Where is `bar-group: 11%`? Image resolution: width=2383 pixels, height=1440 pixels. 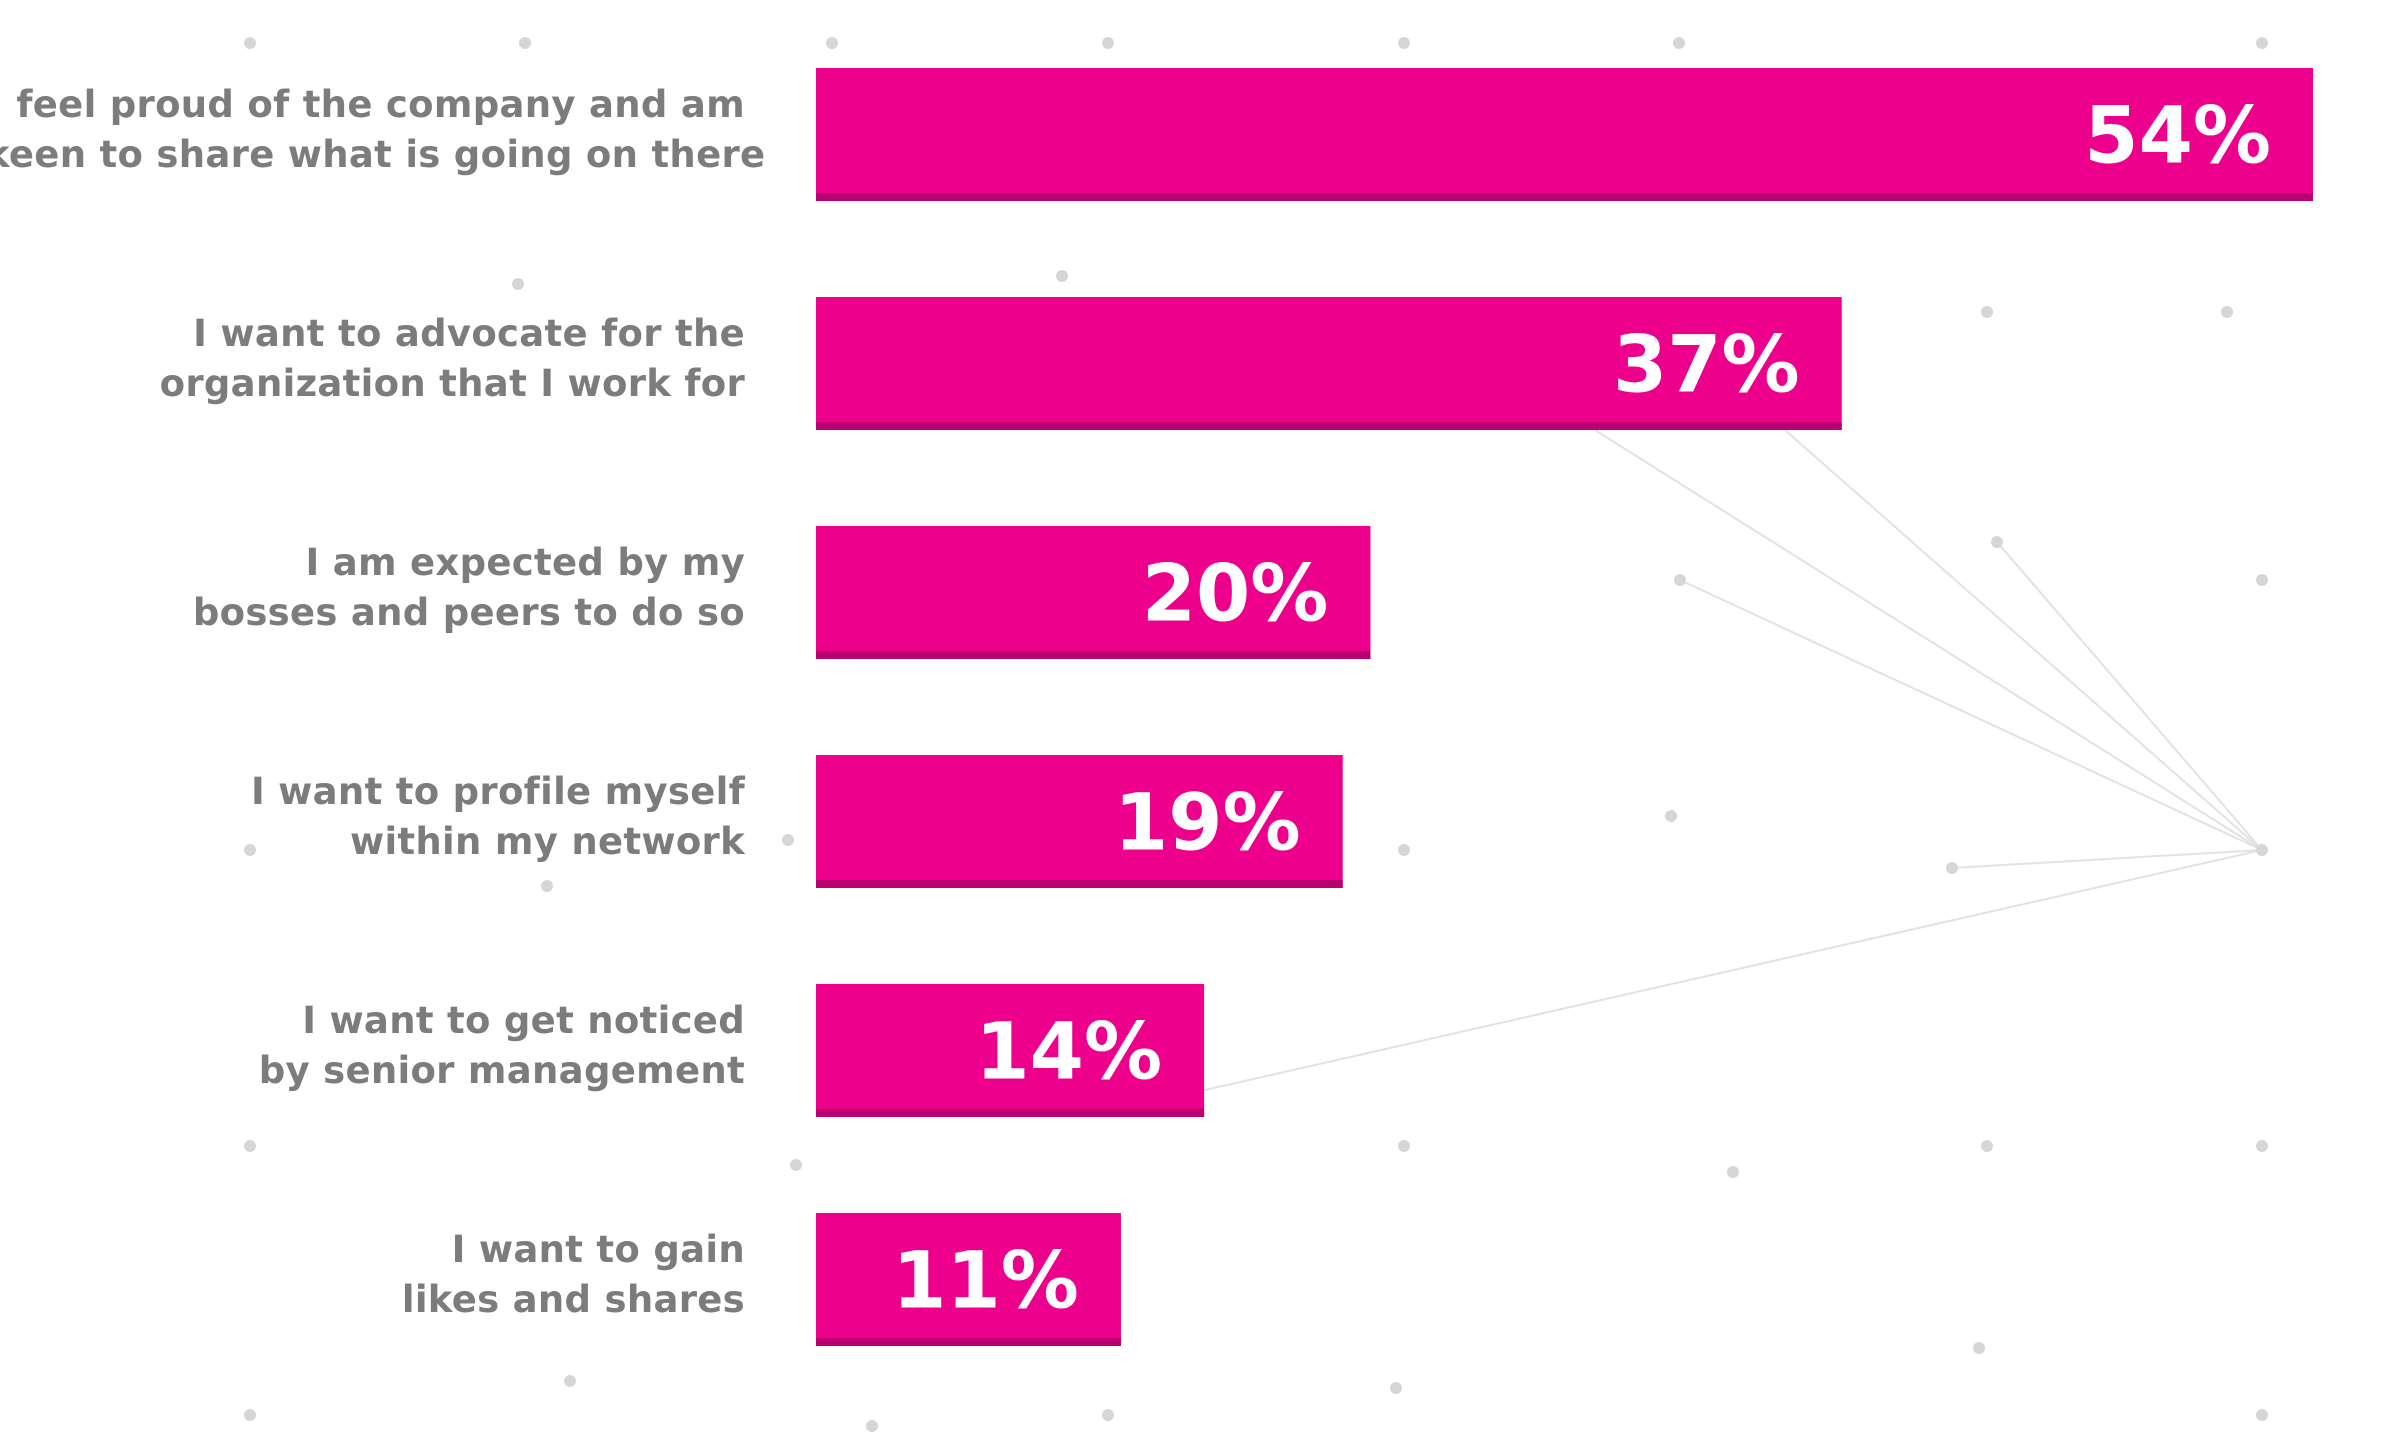
bar-group: 11% is located at coordinates (968, 1279).